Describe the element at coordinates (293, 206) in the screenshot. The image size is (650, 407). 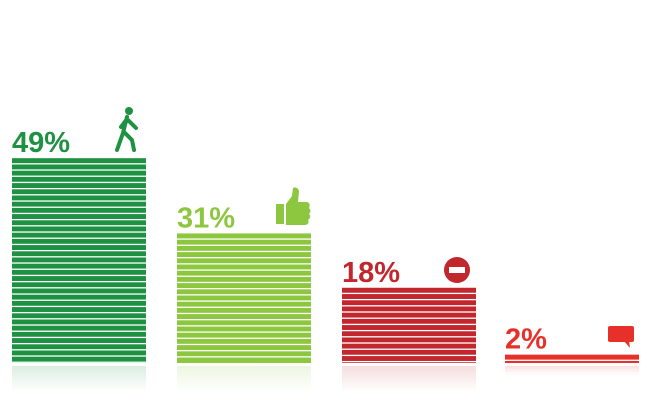
I see `thumbs-up-icon` at that location.